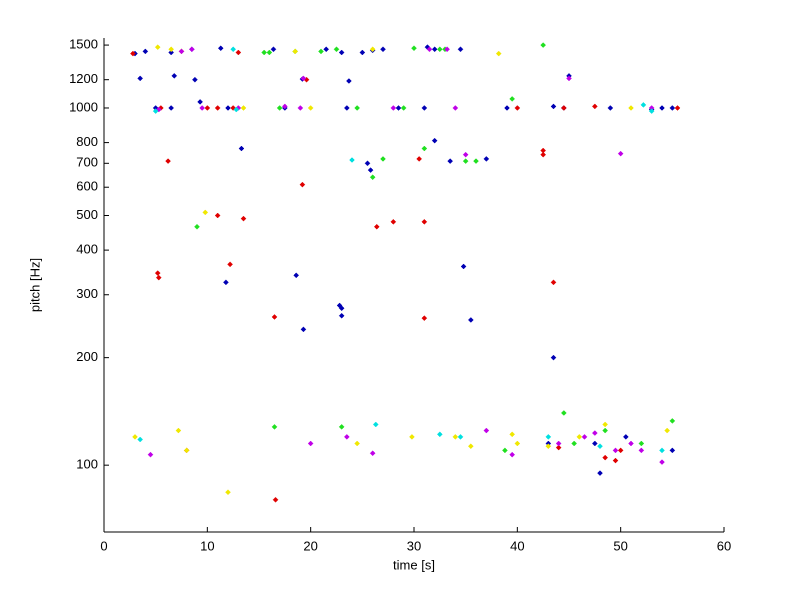 Image resolution: width=800 pixels, height=600 pixels. Describe the element at coordinates (87, 464) in the screenshot. I see `y-tick-label: 100` at that location.